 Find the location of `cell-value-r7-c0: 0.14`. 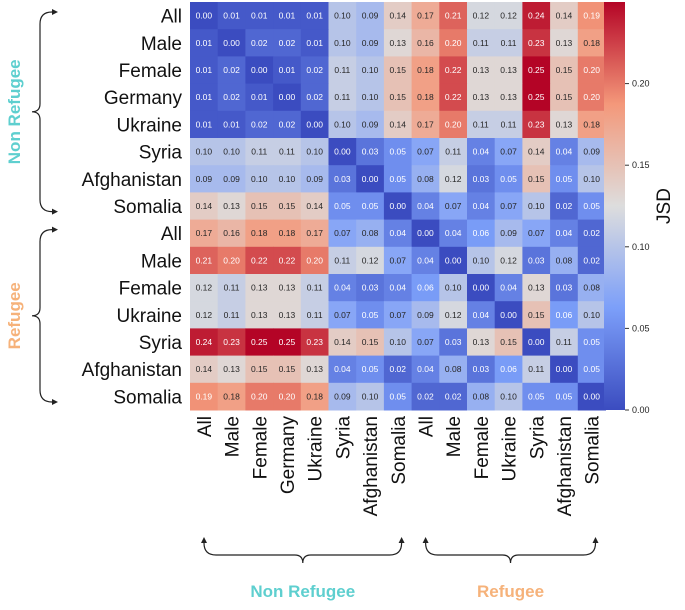

cell-value-r7-c0: 0.14 is located at coordinates (204, 206).